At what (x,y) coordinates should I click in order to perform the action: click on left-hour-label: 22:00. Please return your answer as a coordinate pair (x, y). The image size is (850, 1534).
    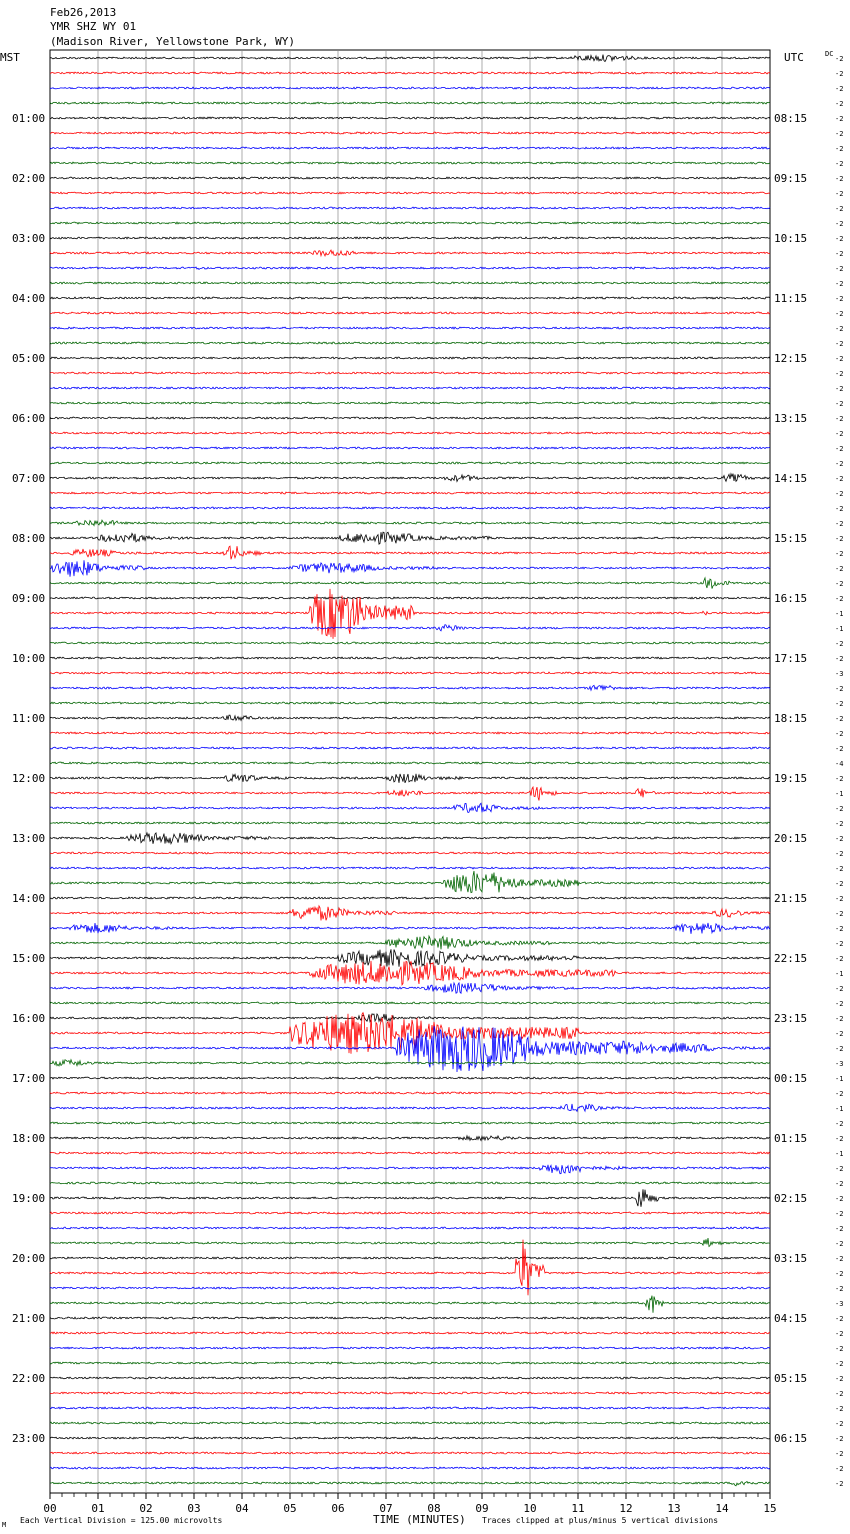
    Looking at the image, I should click on (28, 1378).